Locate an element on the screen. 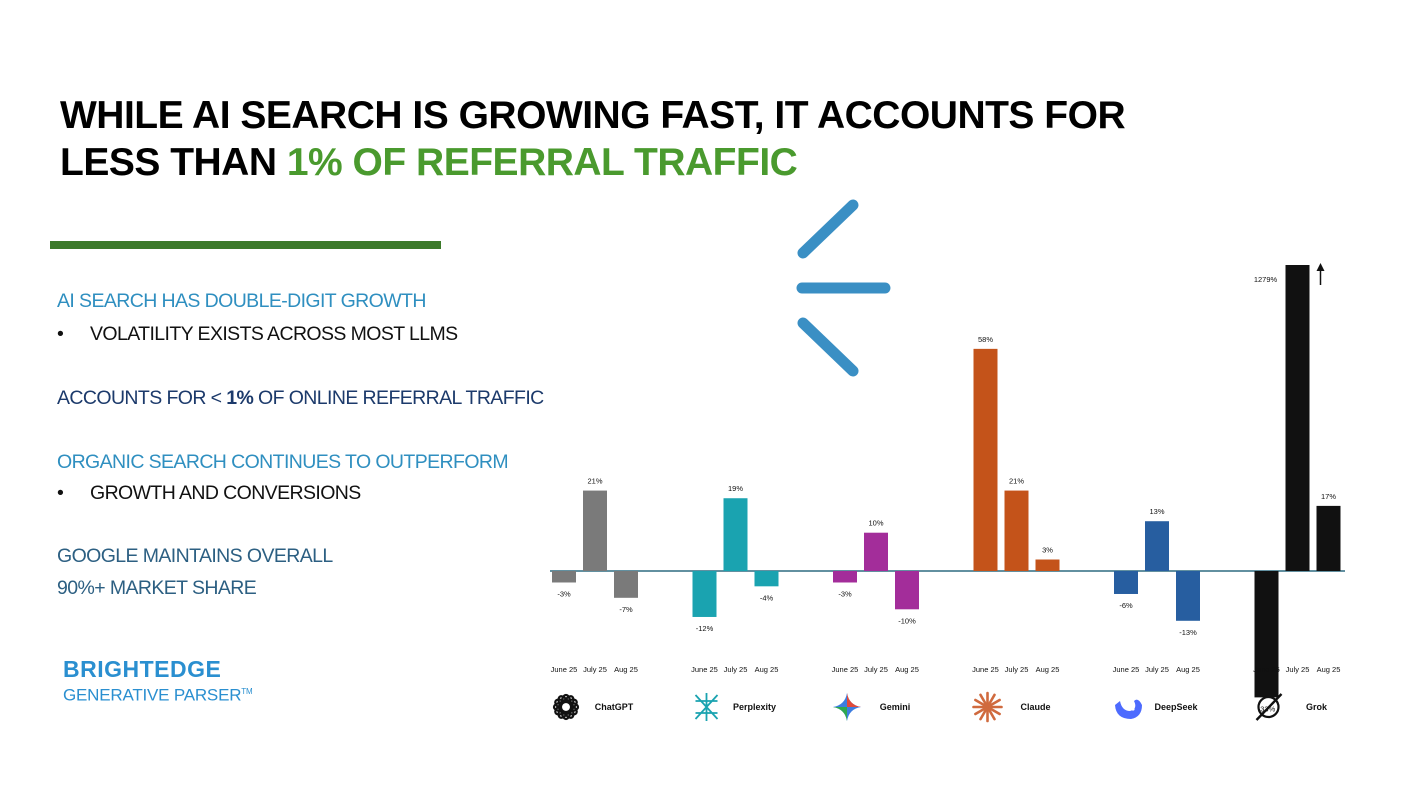 Image resolution: width=1422 pixels, height=792 pixels. tick-label-gemini-3: Aug 25 is located at coordinates (907, 669).